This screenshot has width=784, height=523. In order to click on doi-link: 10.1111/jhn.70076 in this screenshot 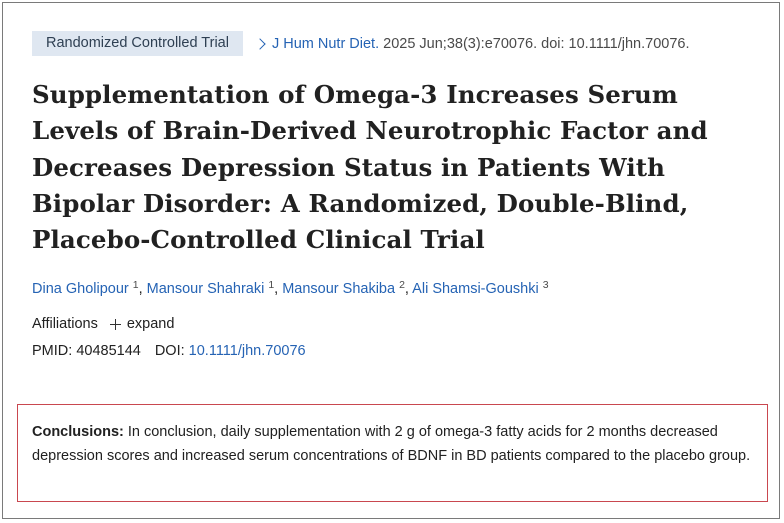, I will do `click(247, 351)`.